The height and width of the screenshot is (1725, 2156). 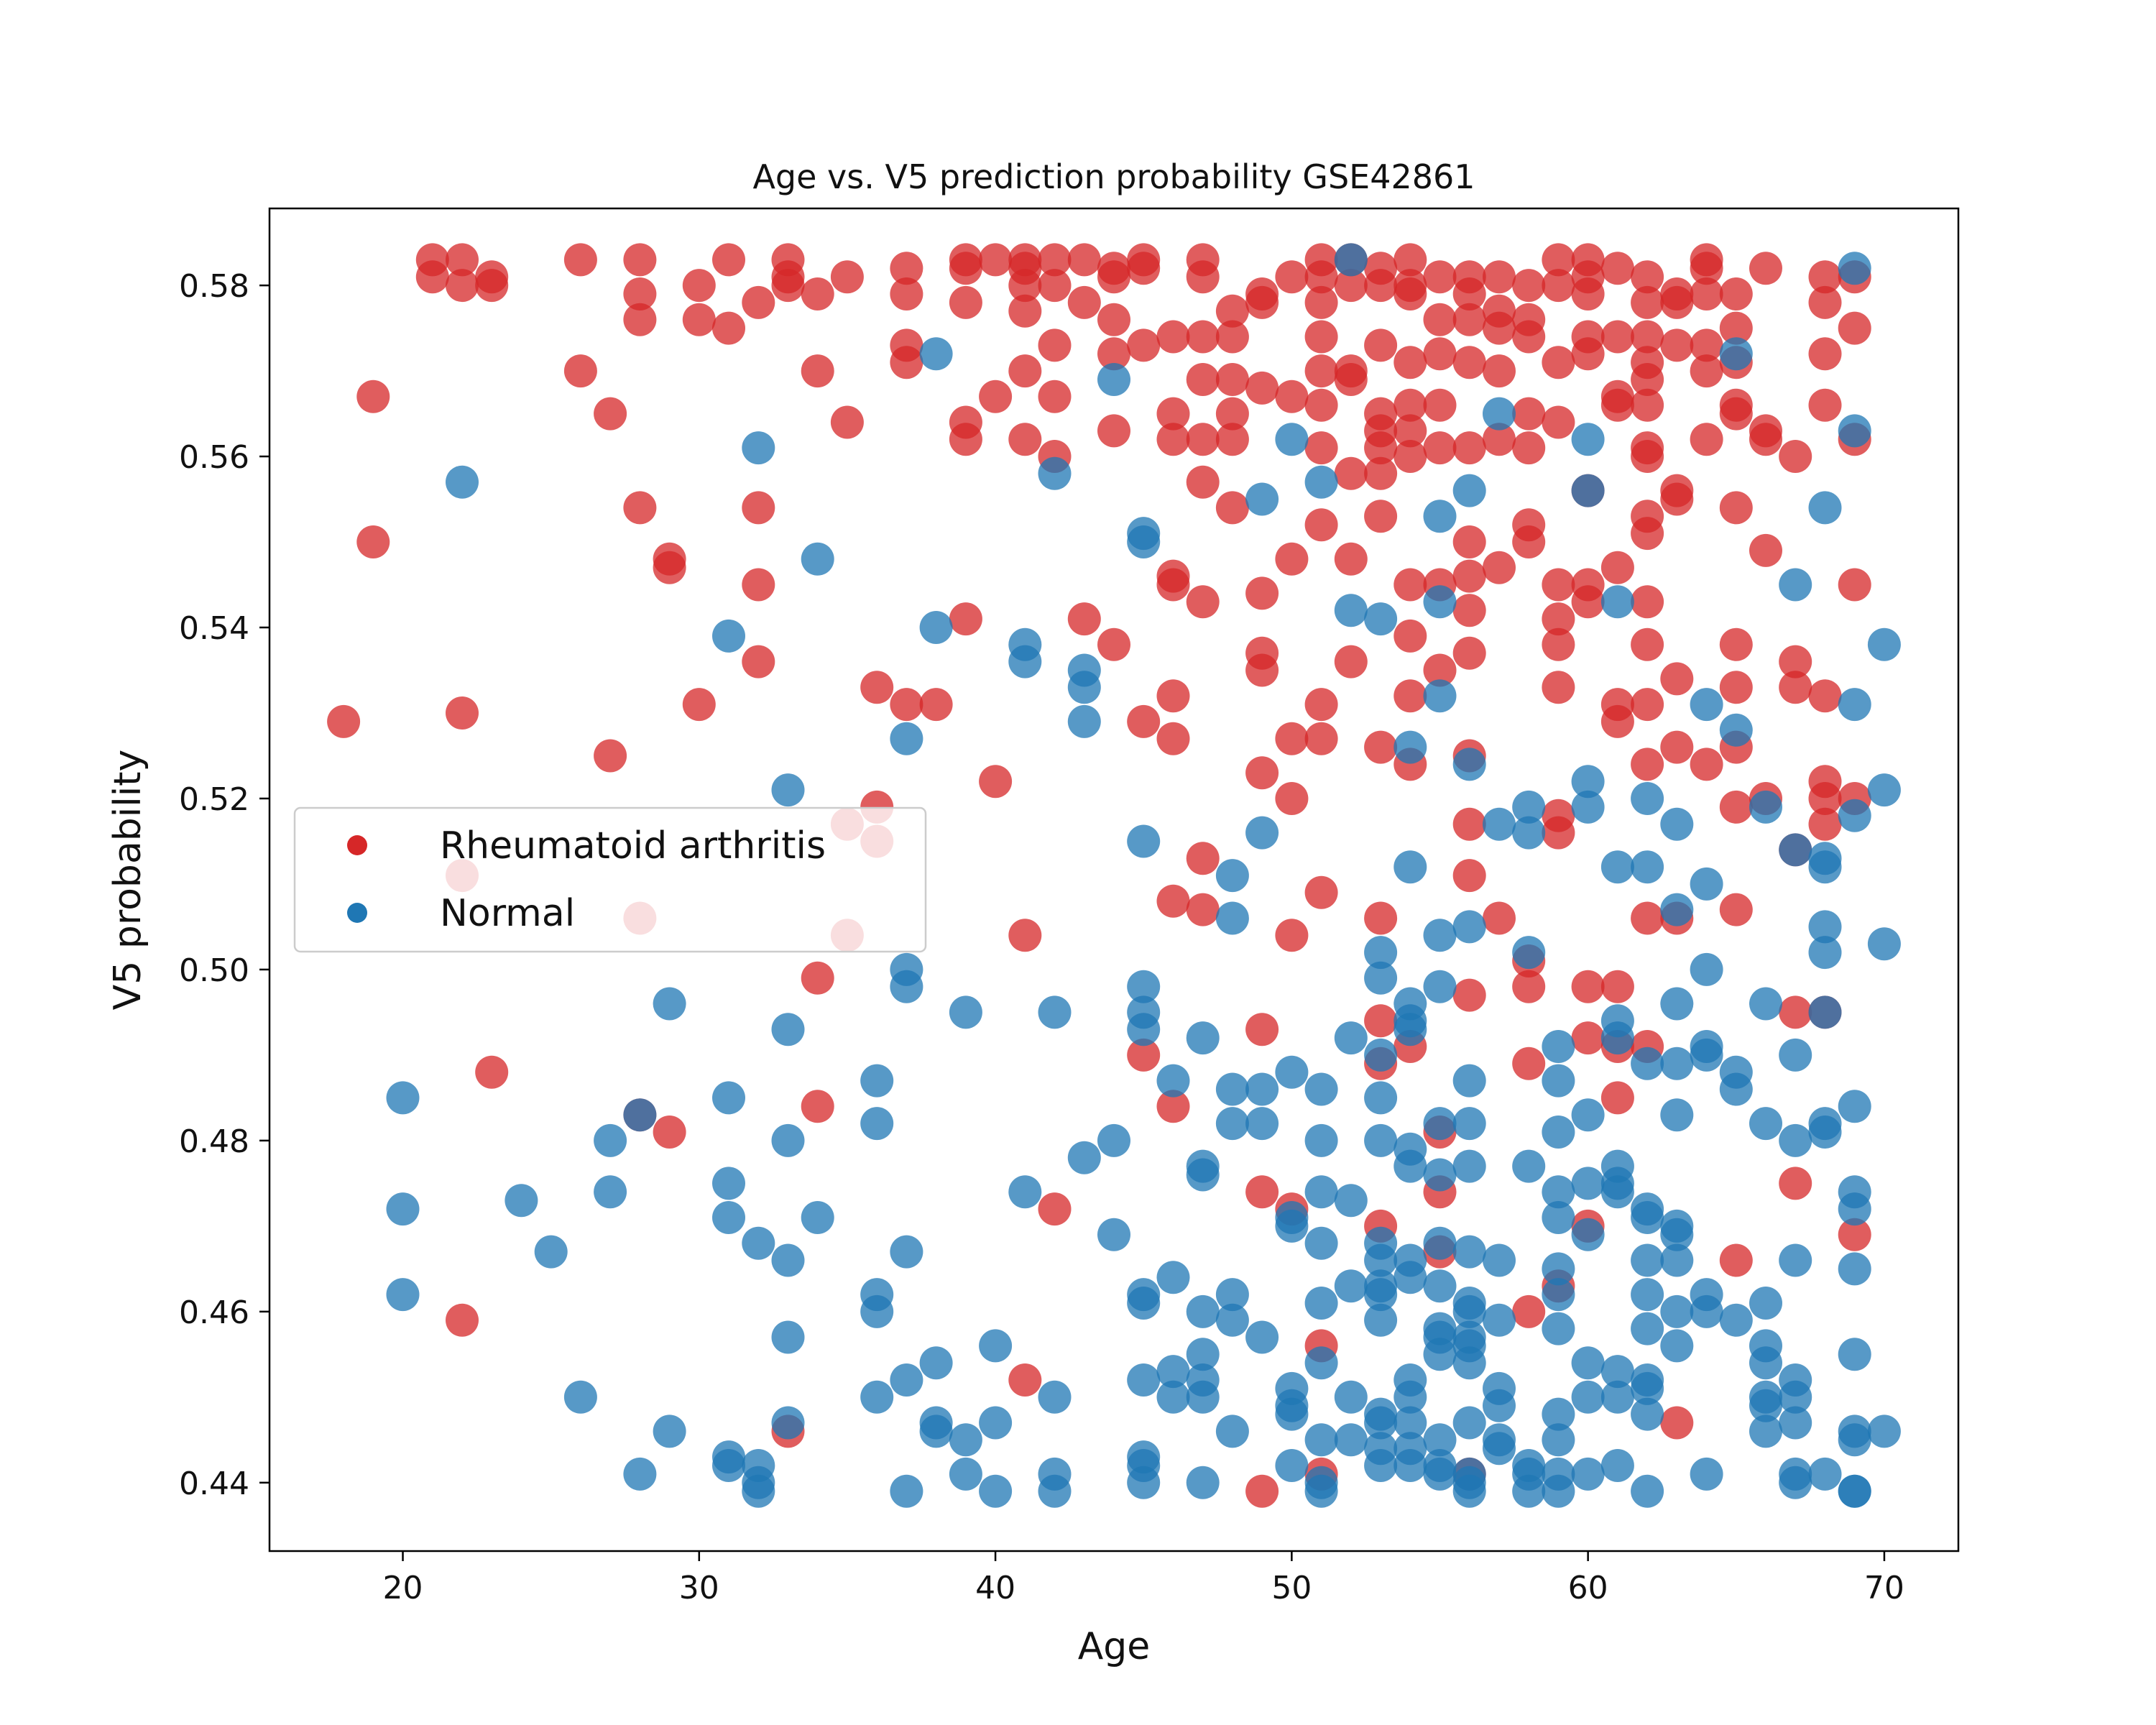 What do you see at coordinates (224, 885) in the screenshot?
I see `y-axis: 0.44 0.46 0.48 0.50 0.52 0.54 0.56 0.58` at bounding box center [224, 885].